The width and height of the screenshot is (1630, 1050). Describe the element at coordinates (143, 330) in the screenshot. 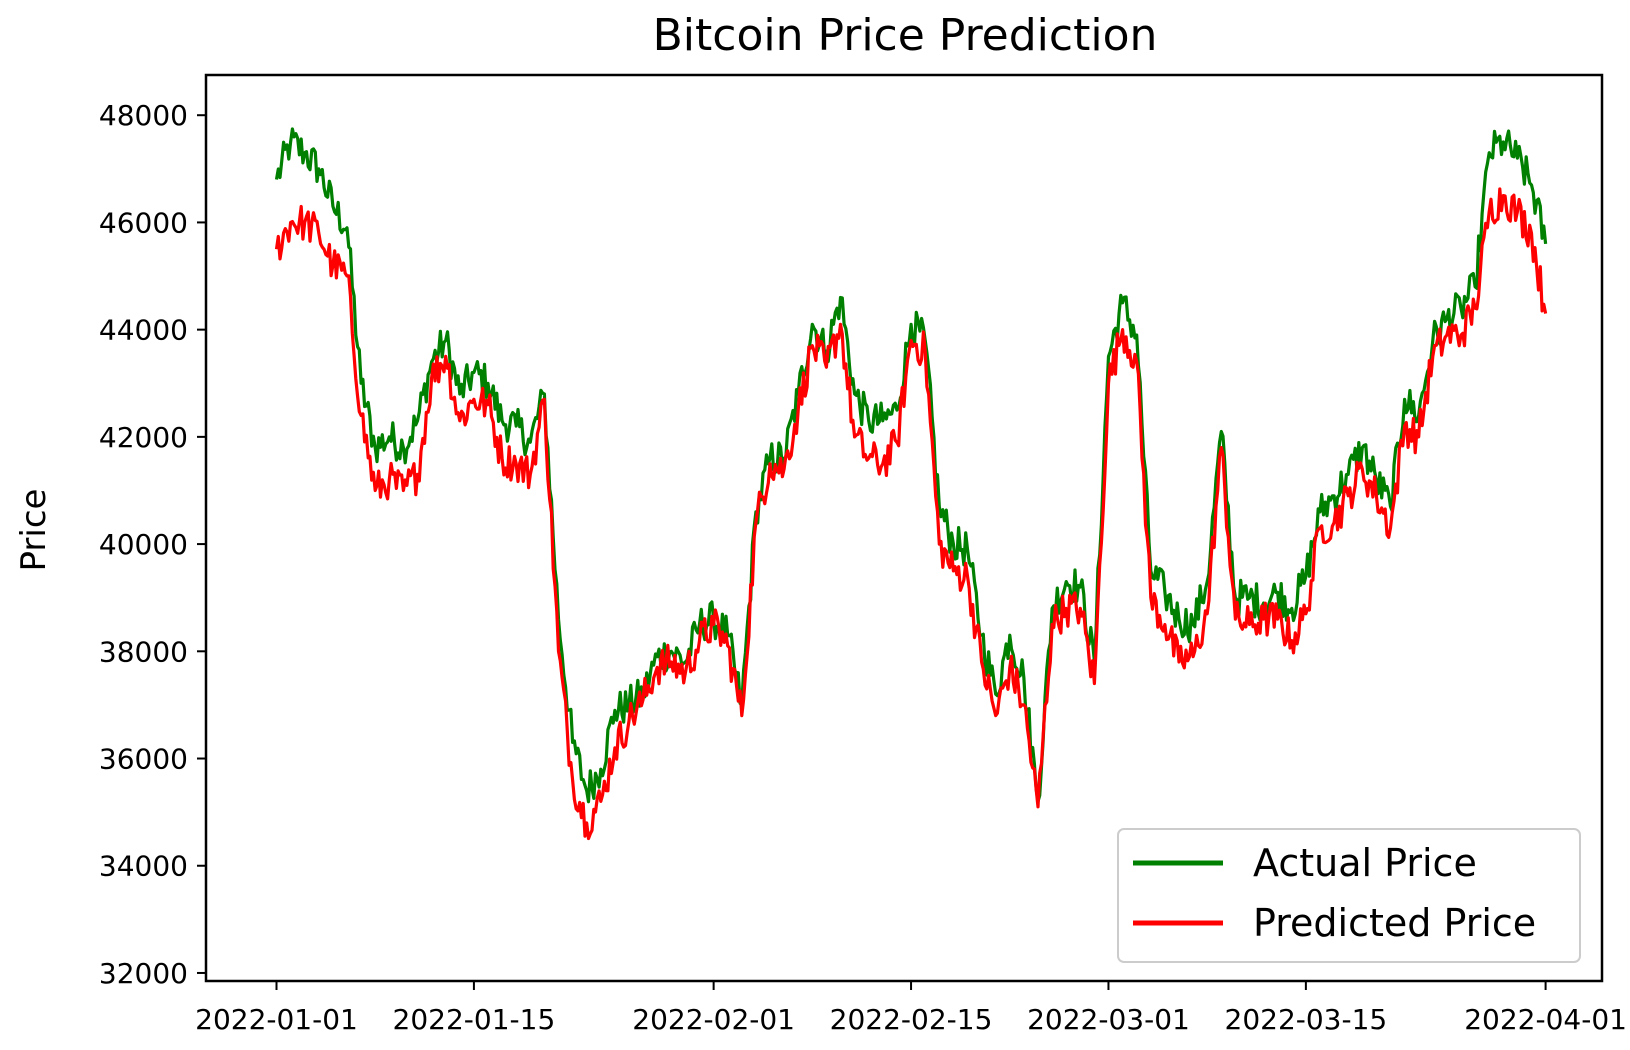

I see `y-tick-label: 44000` at that location.